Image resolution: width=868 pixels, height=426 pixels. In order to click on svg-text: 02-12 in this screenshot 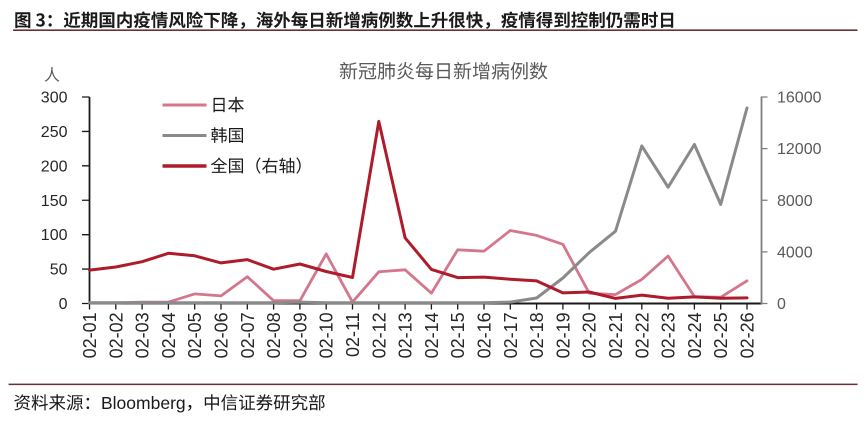, I will do `click(379, 335)`.